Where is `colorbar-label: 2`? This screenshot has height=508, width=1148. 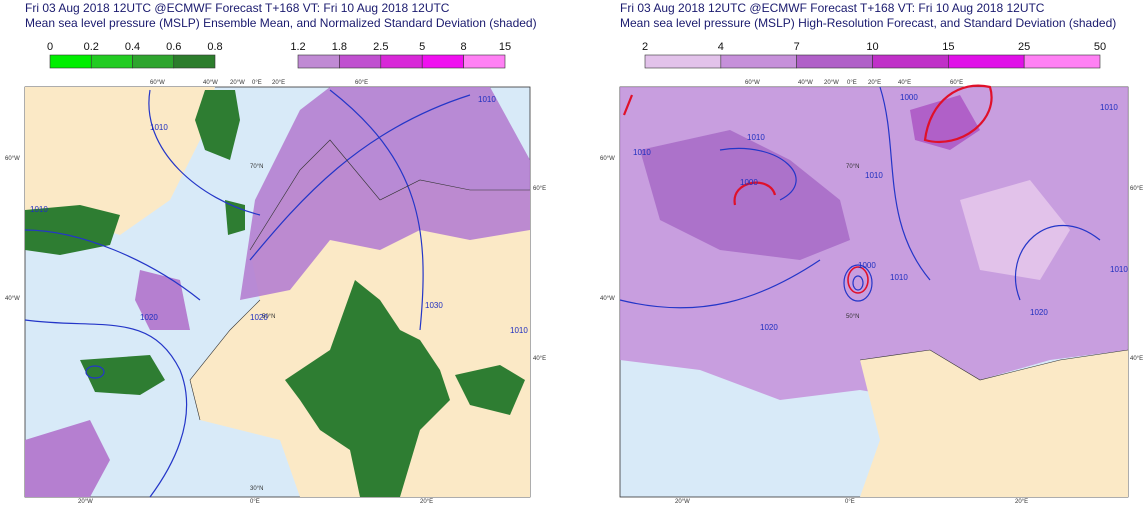
colorbar-label: 2 is located at coordinates (645, 47).